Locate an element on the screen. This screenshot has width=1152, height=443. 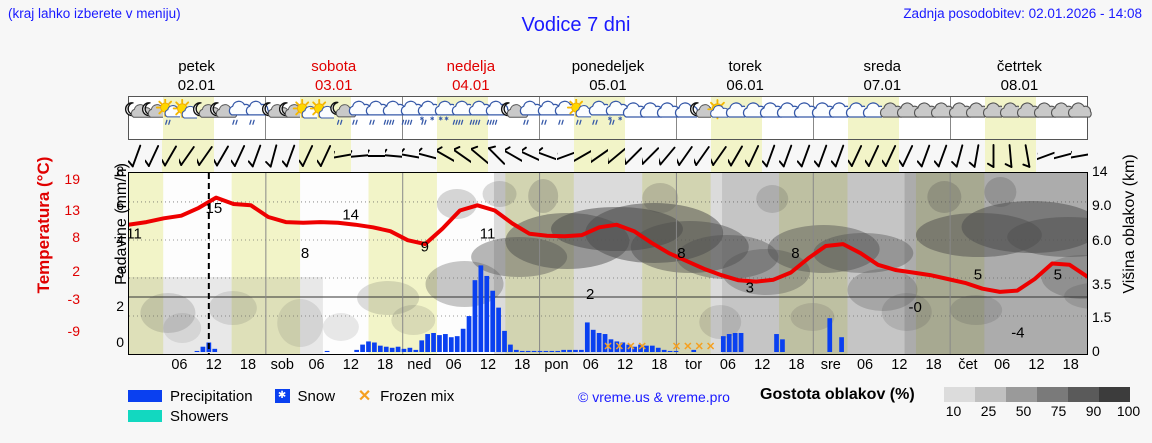
weather-icon-strip: ✱ ✱ ✱ ✱ ✱ ✱ is located at coordinates (608, 118).